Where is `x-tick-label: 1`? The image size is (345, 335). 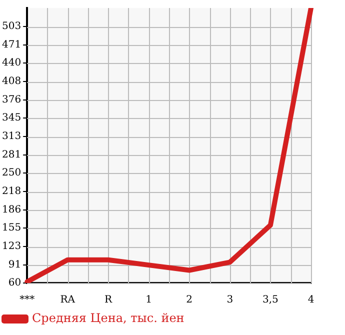 x-tick-label: 1 is located at coordinates (149, 300).